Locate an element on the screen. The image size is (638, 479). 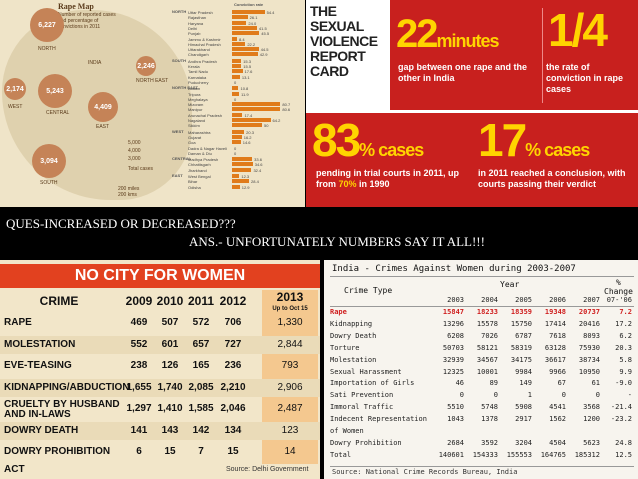
bar-row-label: Bihar is located at coordinates (193, 182).